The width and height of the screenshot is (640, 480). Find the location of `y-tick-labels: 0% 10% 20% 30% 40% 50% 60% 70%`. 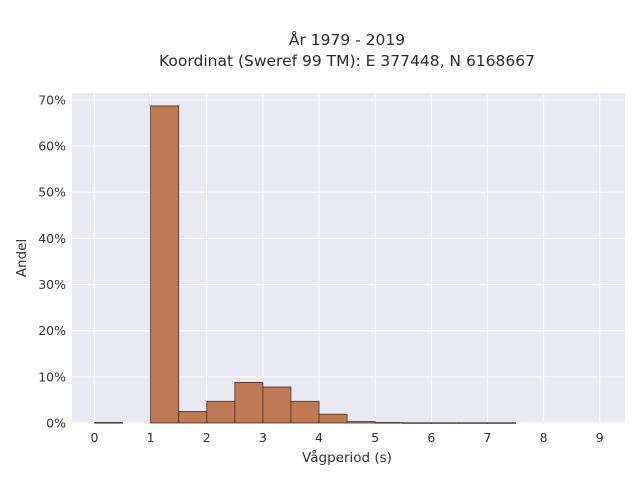

y-tick-labels: 0% 10% 20% 30% 40% 50% 60% 70% is located at coordinates (52, 261).